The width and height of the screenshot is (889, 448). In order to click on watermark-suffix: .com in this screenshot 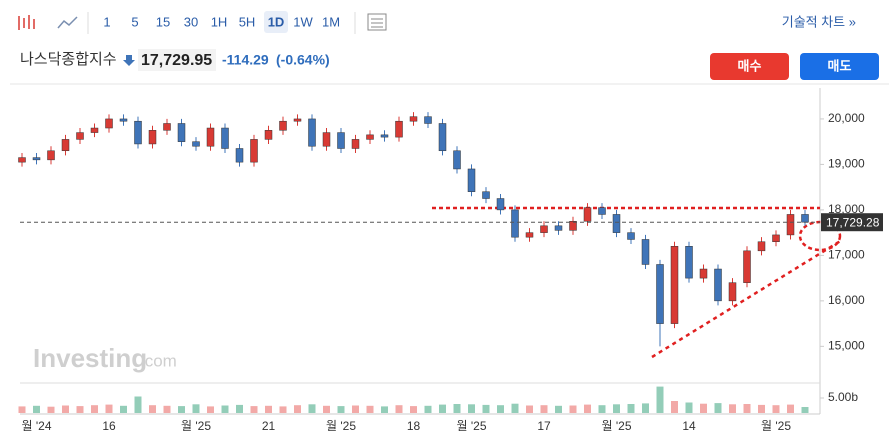, I will do `click(158, 360)`.